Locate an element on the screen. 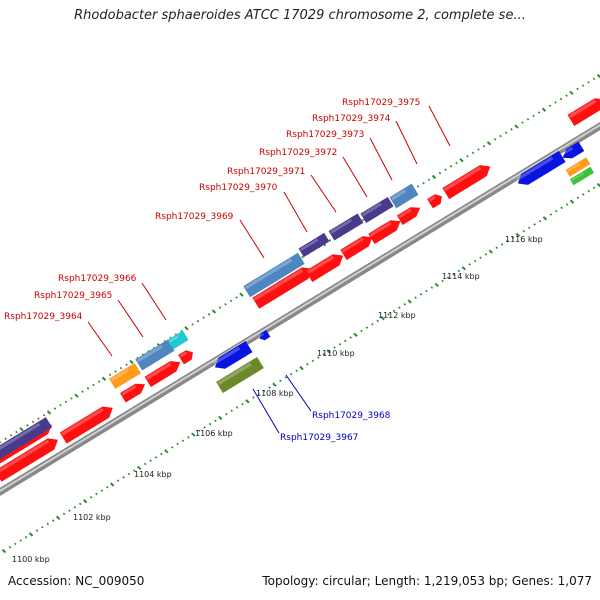  gene-label: Rsph17029_3964 is located at coordinates (43, 317).